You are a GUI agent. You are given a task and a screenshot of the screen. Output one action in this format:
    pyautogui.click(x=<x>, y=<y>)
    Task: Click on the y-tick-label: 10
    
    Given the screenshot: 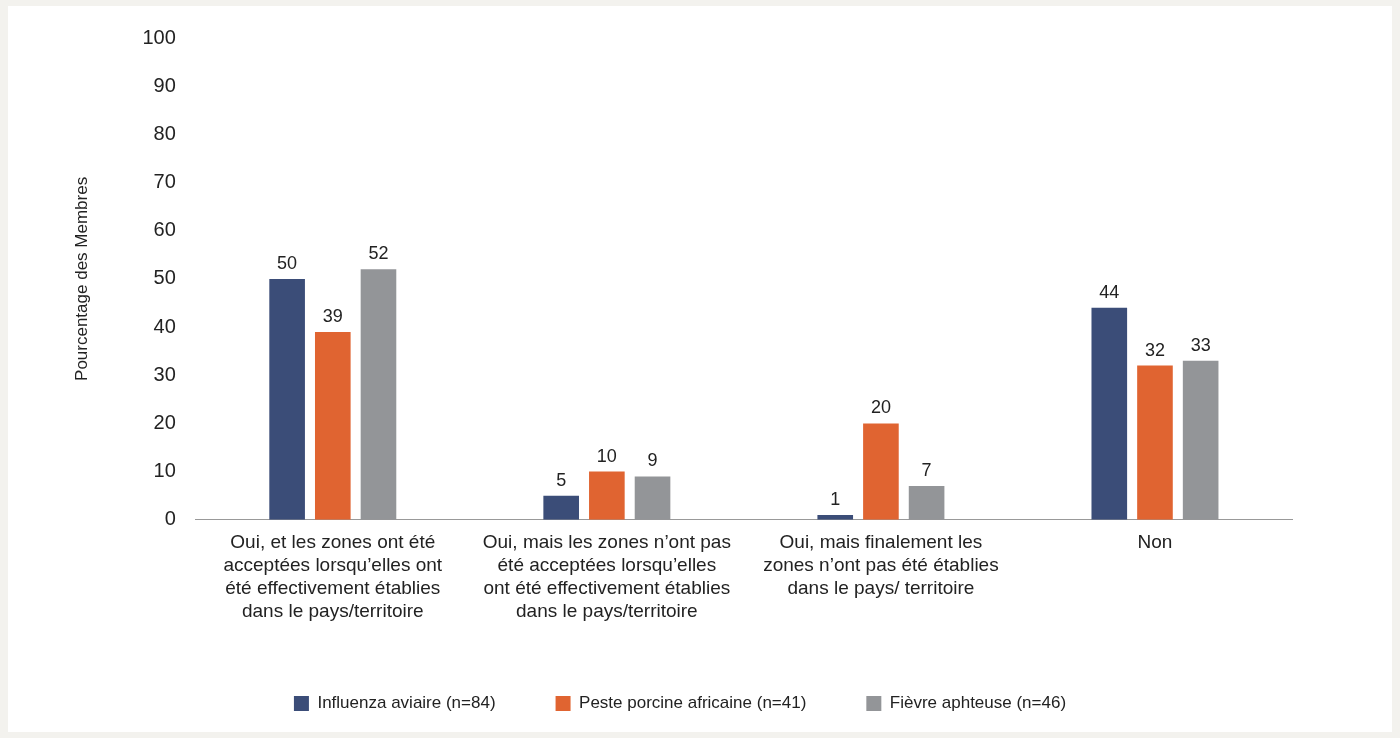 What is the action you would take?
    pyautogui.click(x=164, y=470)
    